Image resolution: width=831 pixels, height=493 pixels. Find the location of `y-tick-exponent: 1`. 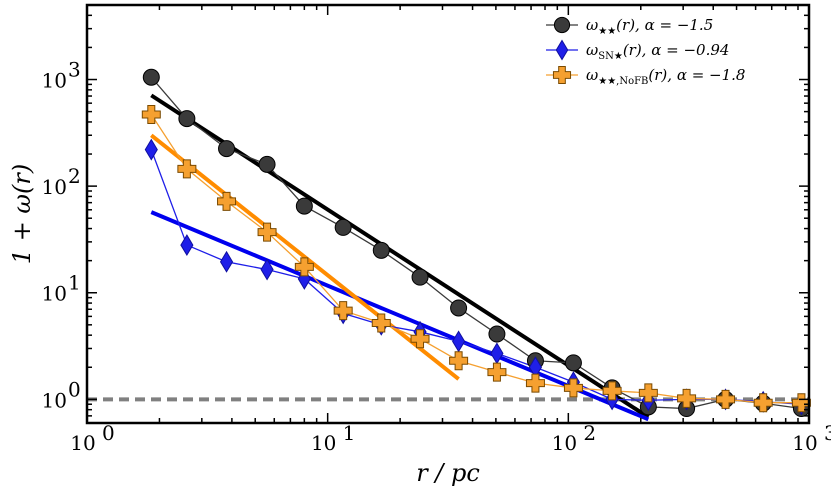

y-tick-exponent: 1 is located at coordinates (74, 283).